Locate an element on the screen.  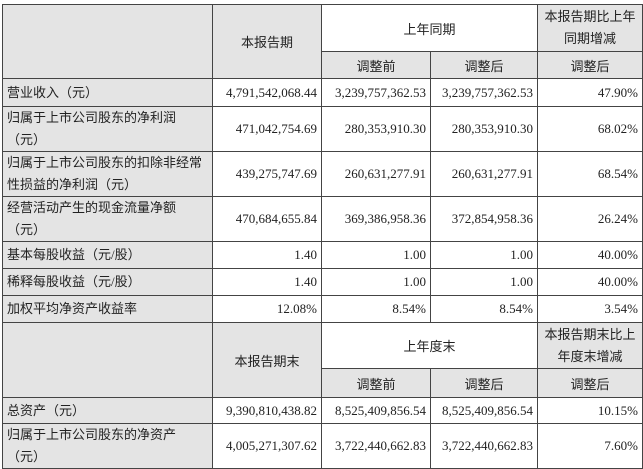
cell-before: 8,525,409,856.54 is located at coordinates (376, 410).